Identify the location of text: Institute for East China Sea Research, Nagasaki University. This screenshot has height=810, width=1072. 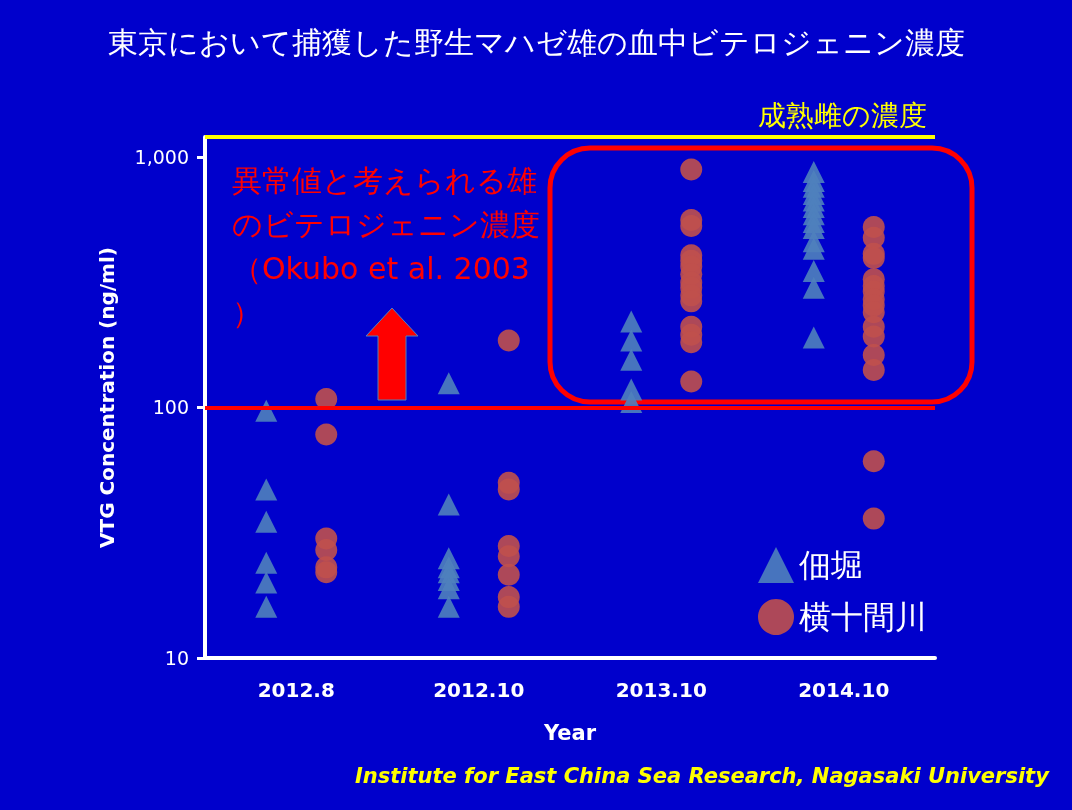
(703, 775).